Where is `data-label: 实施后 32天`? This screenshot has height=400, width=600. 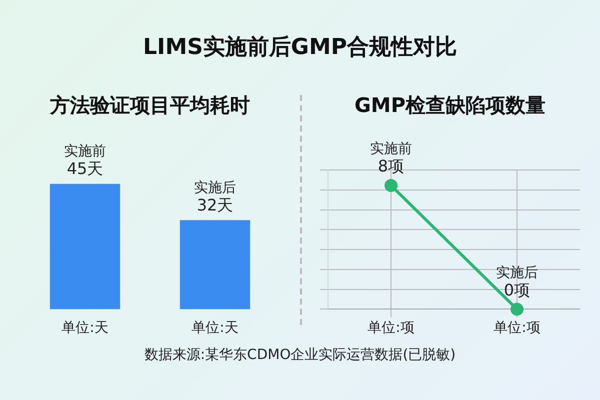
data-label: 实施后 32天 is located at coordinates (215, 197).